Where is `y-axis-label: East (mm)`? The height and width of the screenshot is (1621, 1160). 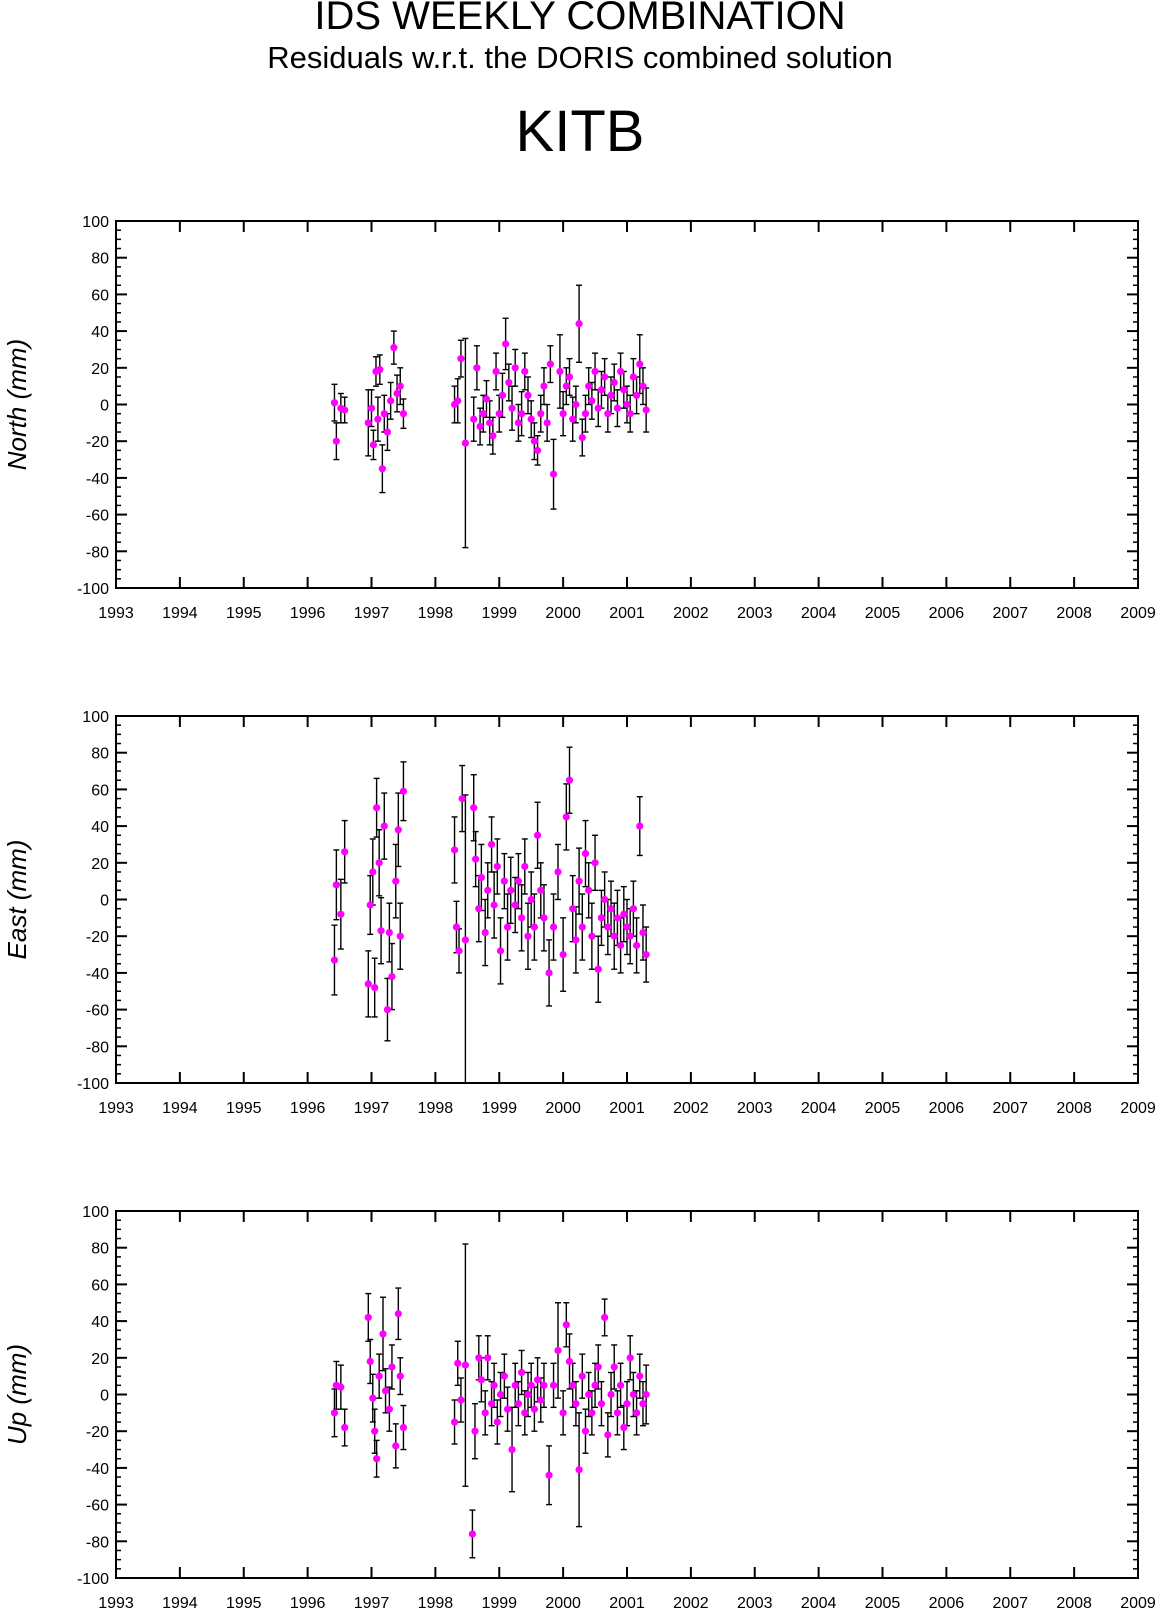 y-axis-label: East (mm) is located at coordinates (17, 900).